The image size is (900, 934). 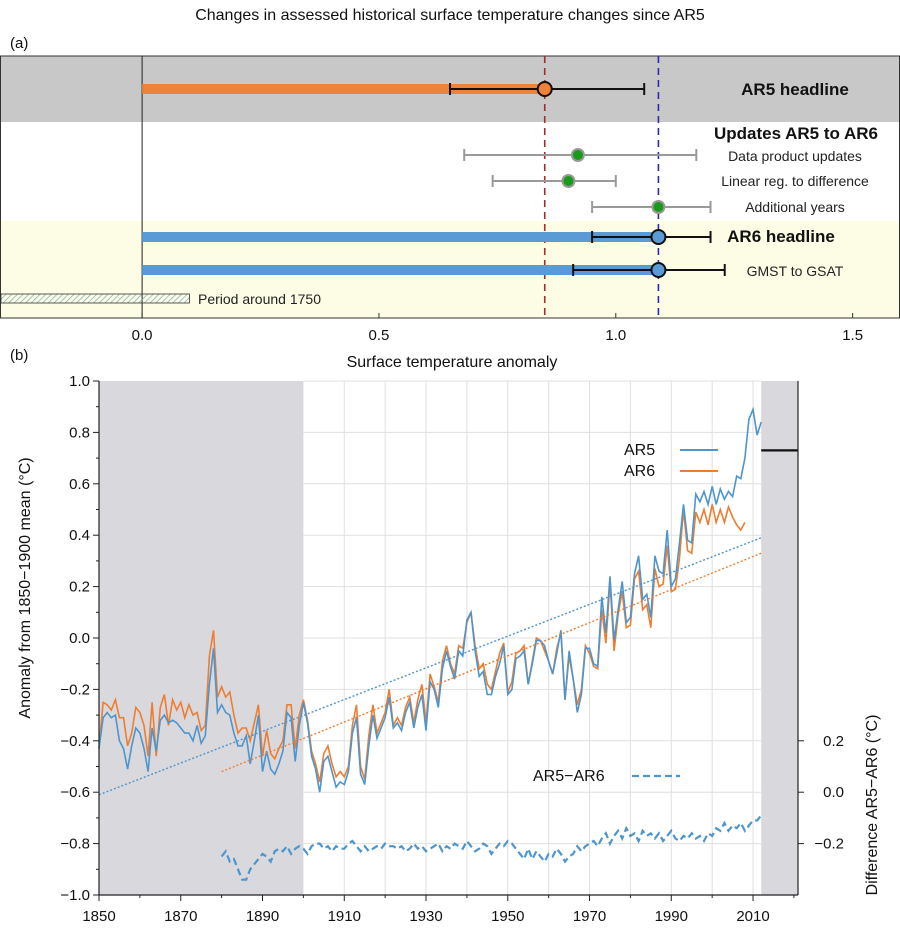 I want to click on ytick-label-3: 0.4, so click(x=79, y=535).